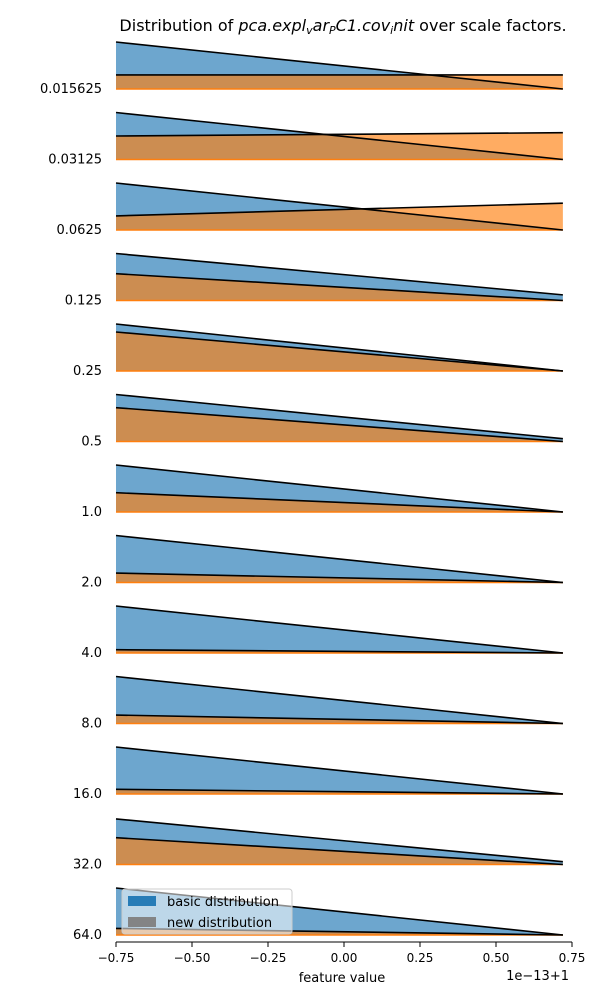 This screenshot has height=1005, width=600. Describe the element at coordinates (219, 923) in the screenshot. I see `legend-label: new distribution` at that location.